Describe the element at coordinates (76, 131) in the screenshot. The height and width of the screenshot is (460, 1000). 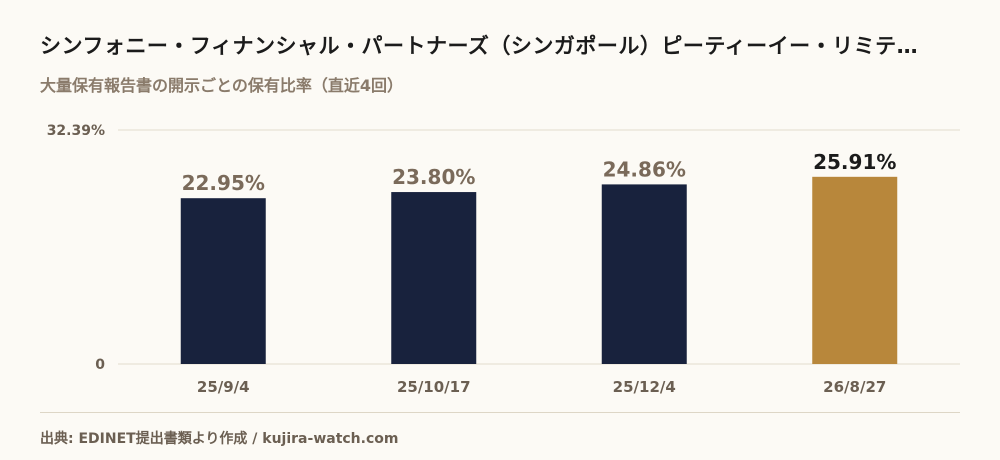
I see `y-tick-label-0: 32.39%` at that location.